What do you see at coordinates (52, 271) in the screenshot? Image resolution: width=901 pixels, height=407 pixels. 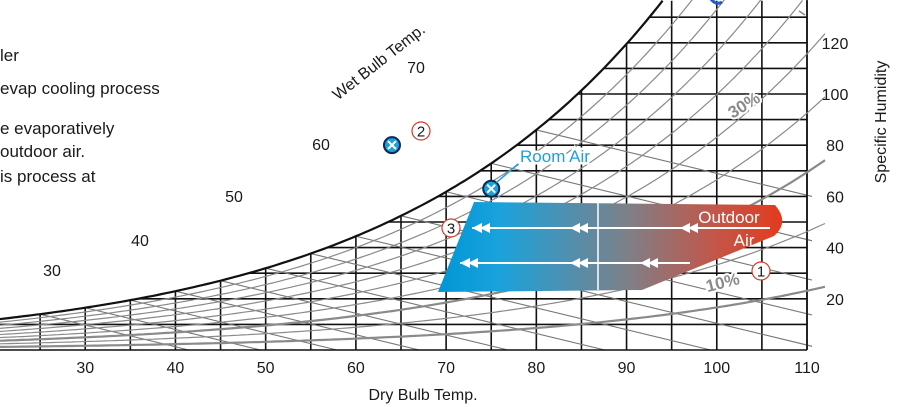 I see `wet-bulb-tick-label: 30` at bounding box center [52, 271].